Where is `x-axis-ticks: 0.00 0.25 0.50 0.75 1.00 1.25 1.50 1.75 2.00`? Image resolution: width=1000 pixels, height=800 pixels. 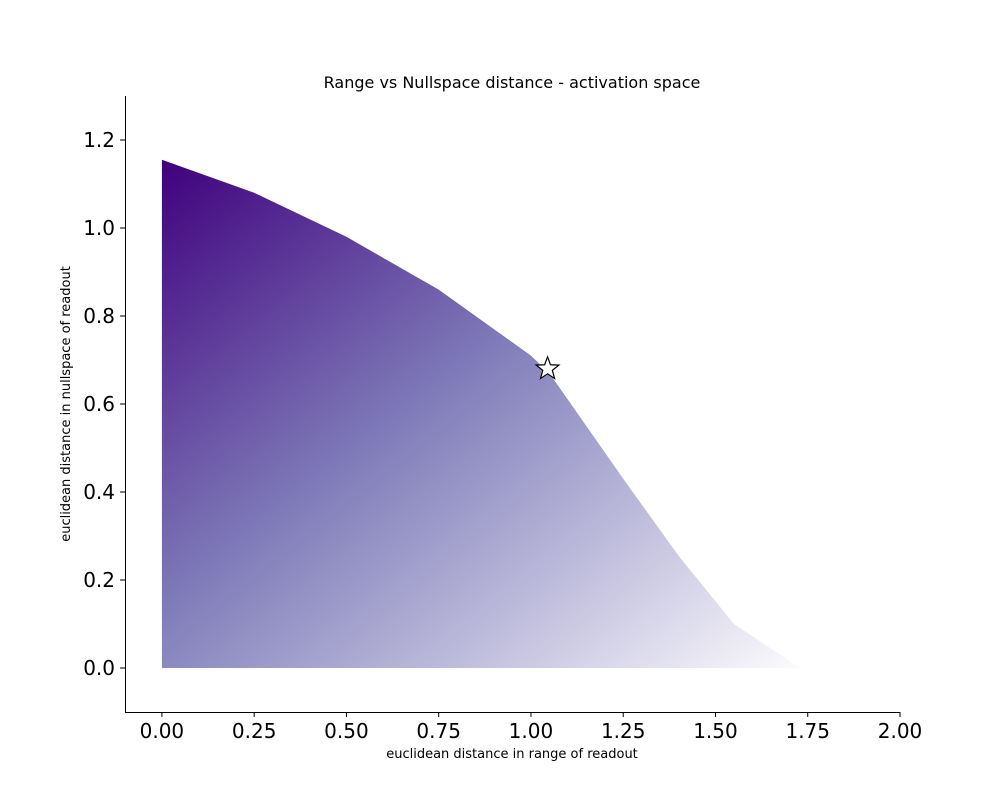 x-axis-ticks: 0.00 0.25 0.50 0.75 1.00 1.25 1.50 1.75 2.00 is located at coordinates (531, 727).